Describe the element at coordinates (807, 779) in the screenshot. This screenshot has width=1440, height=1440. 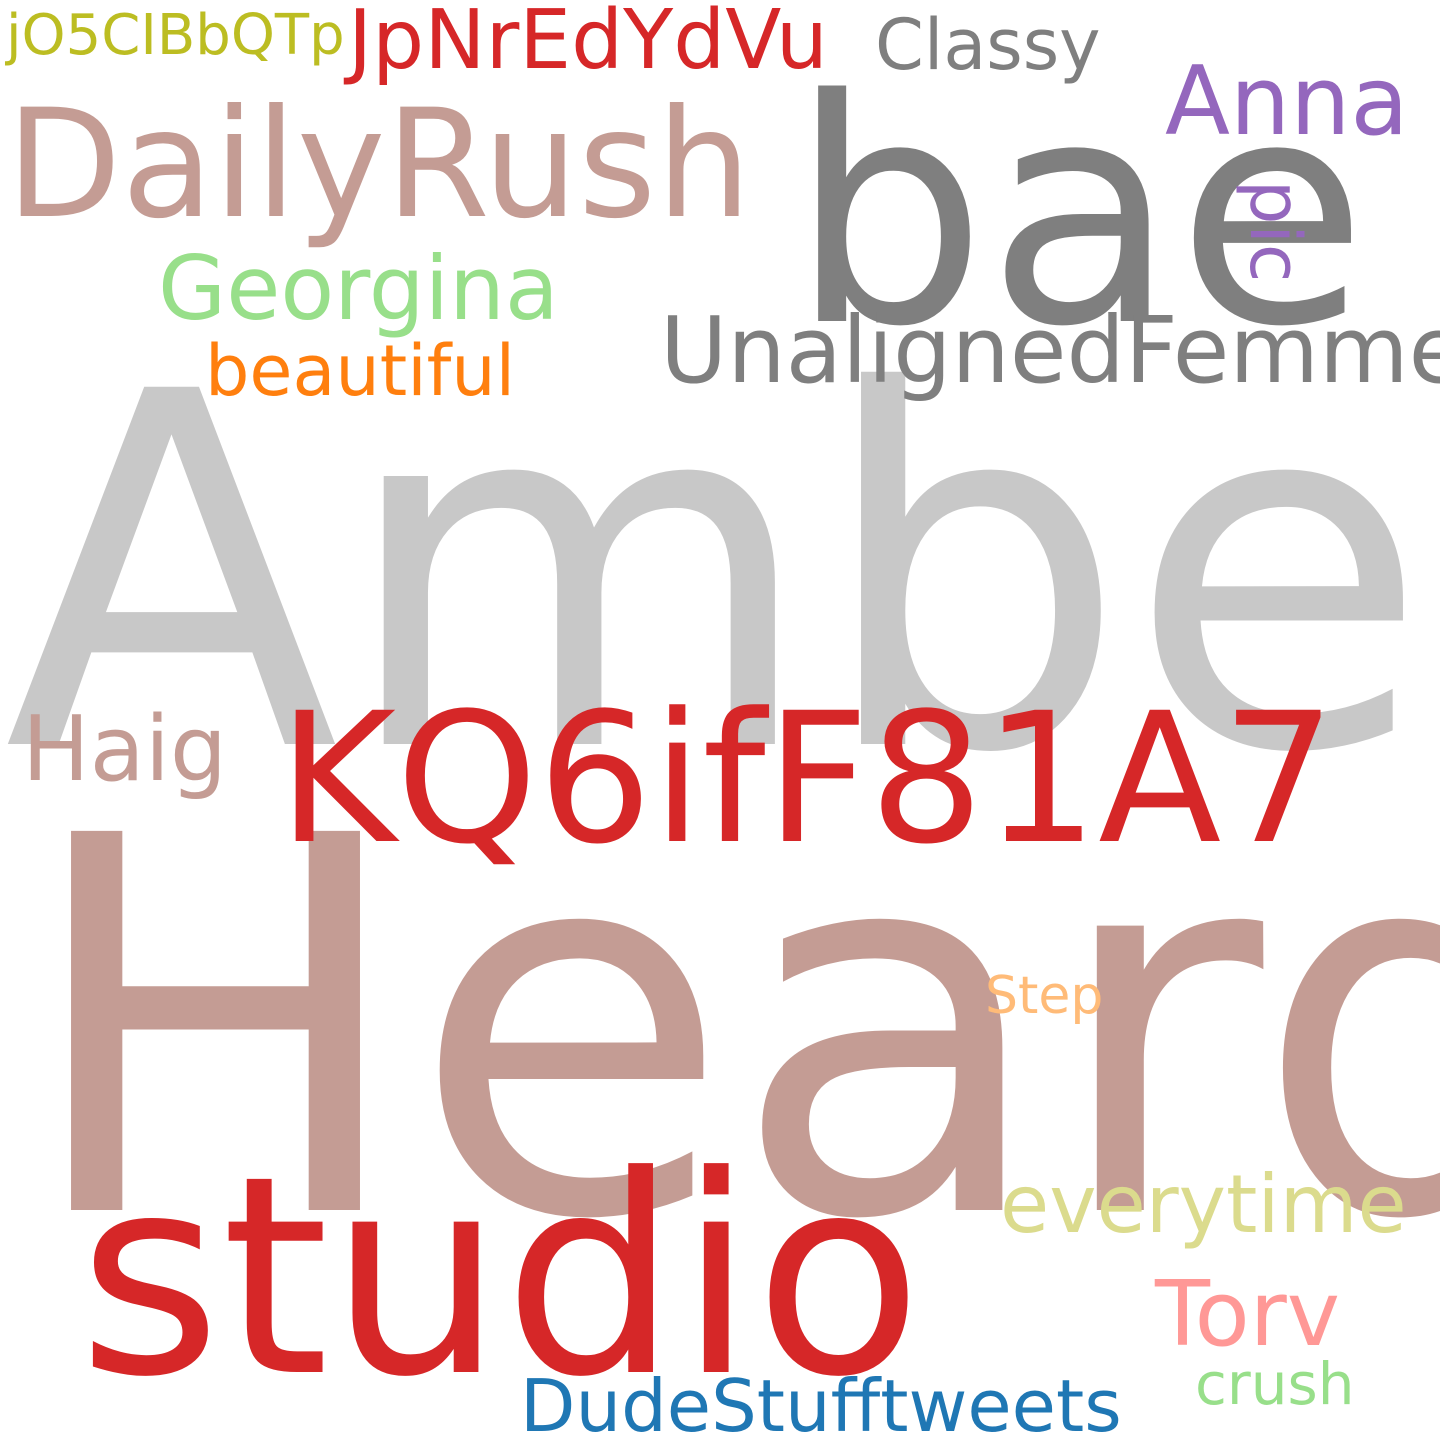
I see `word-kq6iff81a7: KQ6ifF81A7` at that location.